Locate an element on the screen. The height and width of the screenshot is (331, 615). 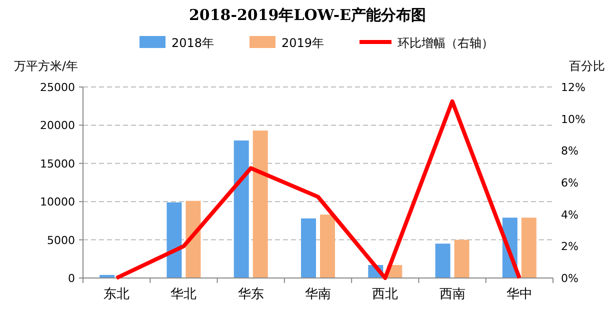
y2-tick-label: 8% is located at coordinates (569, 151).